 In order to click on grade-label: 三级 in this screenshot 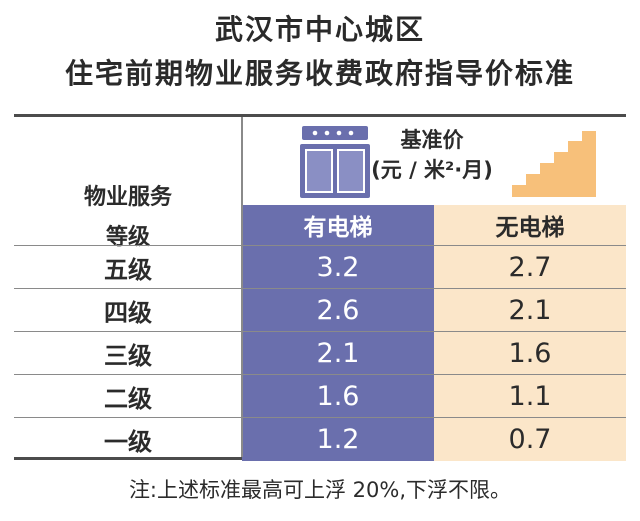, I will do `click(128, 356)`.